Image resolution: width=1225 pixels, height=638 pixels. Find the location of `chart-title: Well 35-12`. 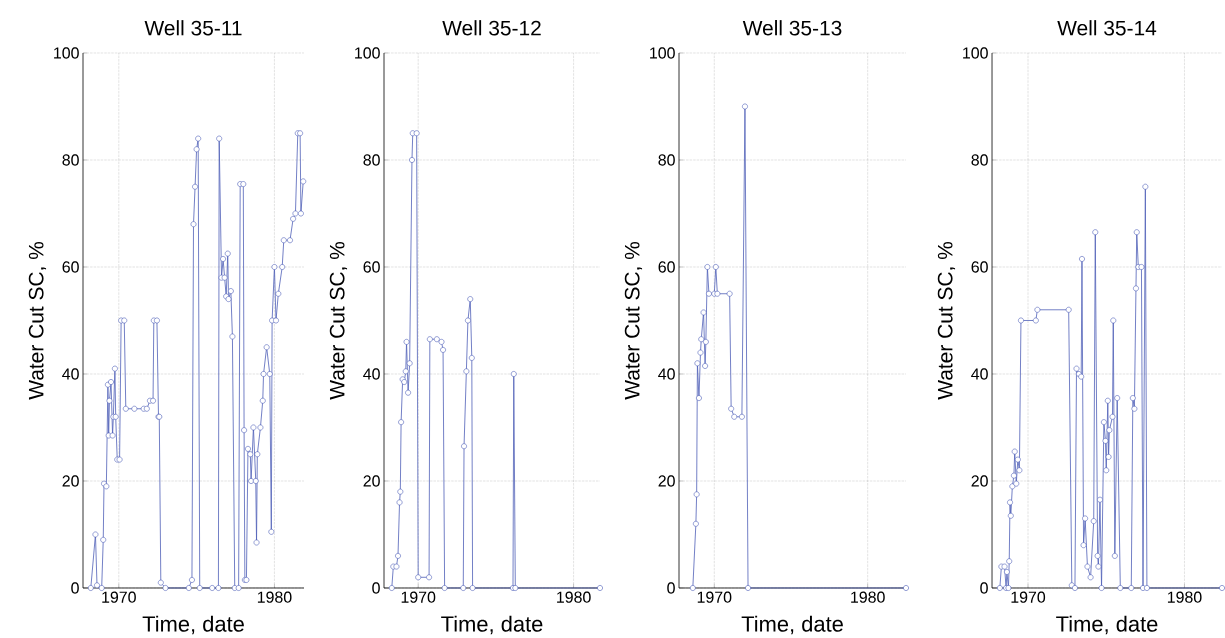

chart-title: Well 35-12 is located at coordinates (491, 28).